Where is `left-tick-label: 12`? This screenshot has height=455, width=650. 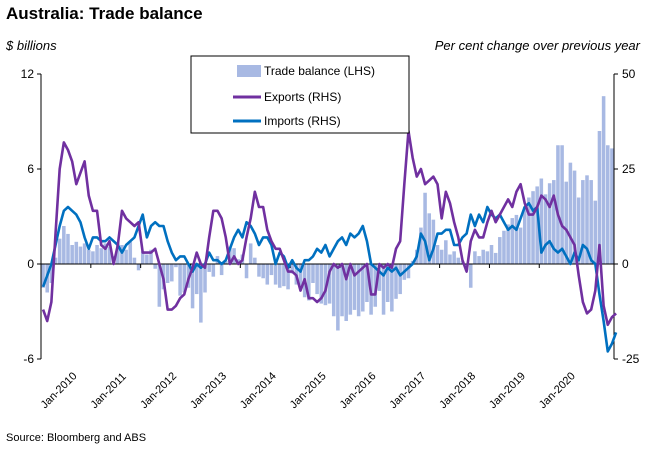 left-tick-label: 12 is located at coordinates (28, 74).